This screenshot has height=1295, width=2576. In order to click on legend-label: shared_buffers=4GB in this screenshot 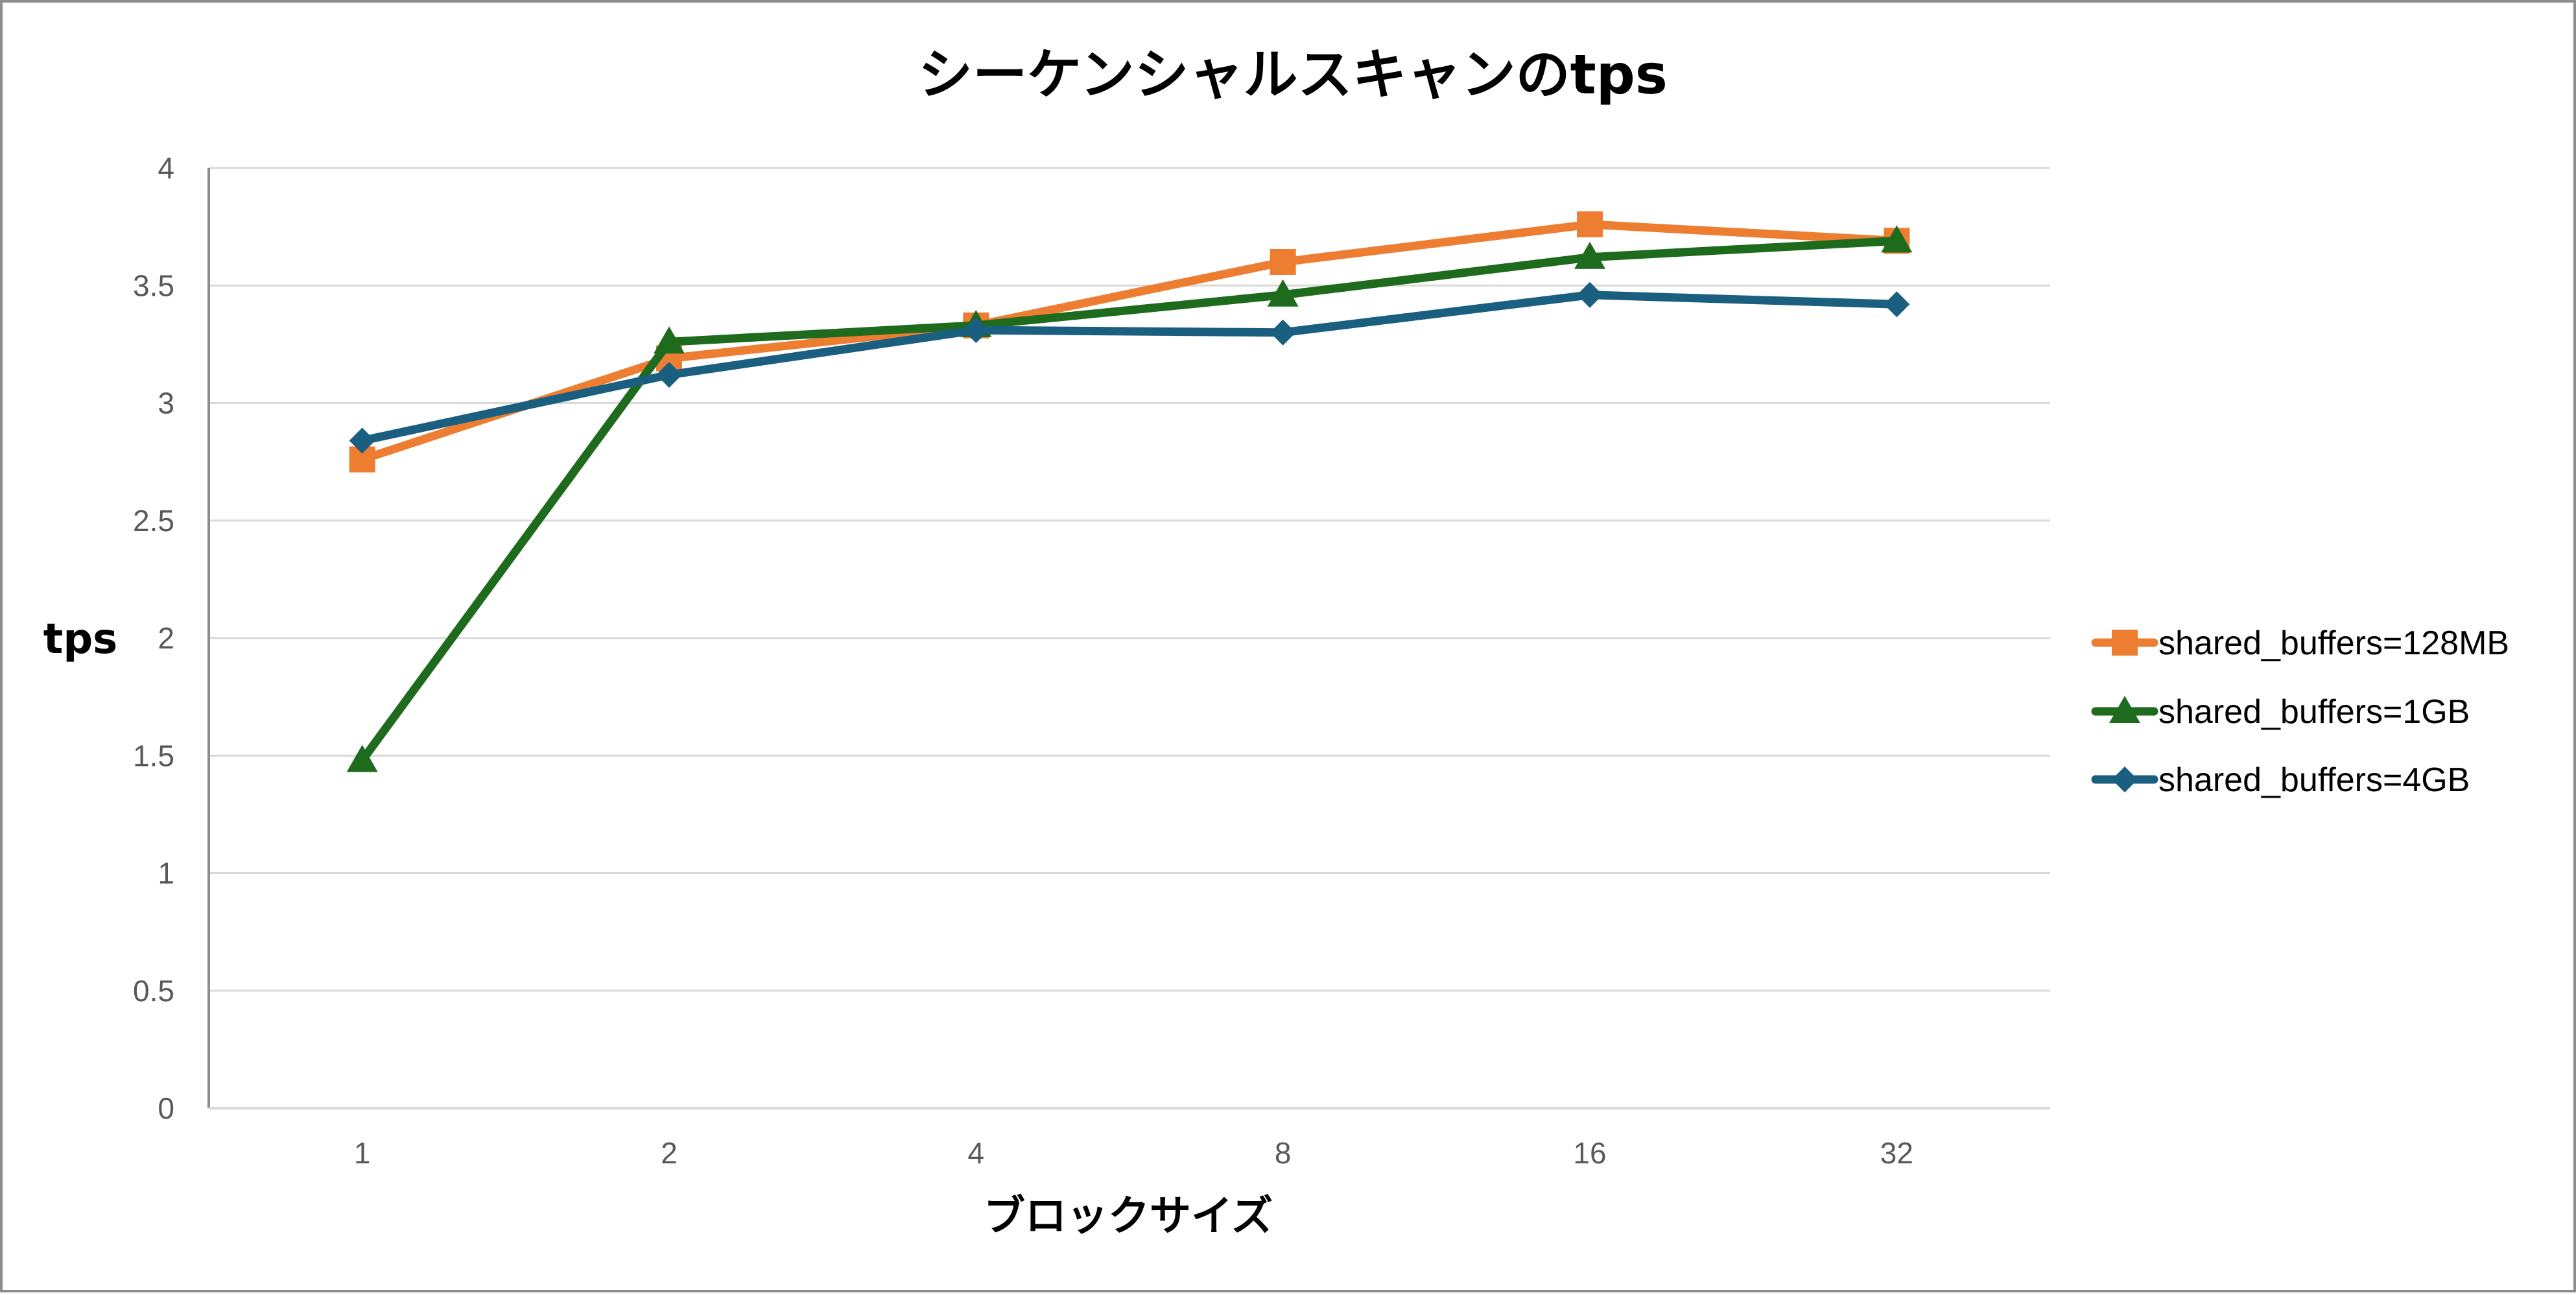, I will do `click(2314, 780)`.